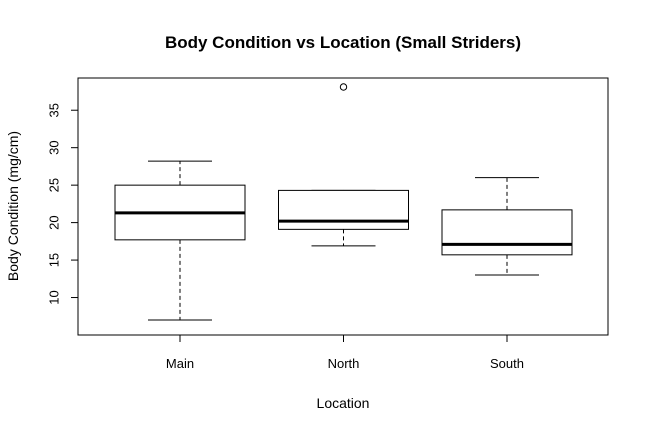 The image size is (649, 432). What do you see at coordinates (53, 260) in the screenshot?
I see `y-tick-label: 15` at bounding box center [53, 260].